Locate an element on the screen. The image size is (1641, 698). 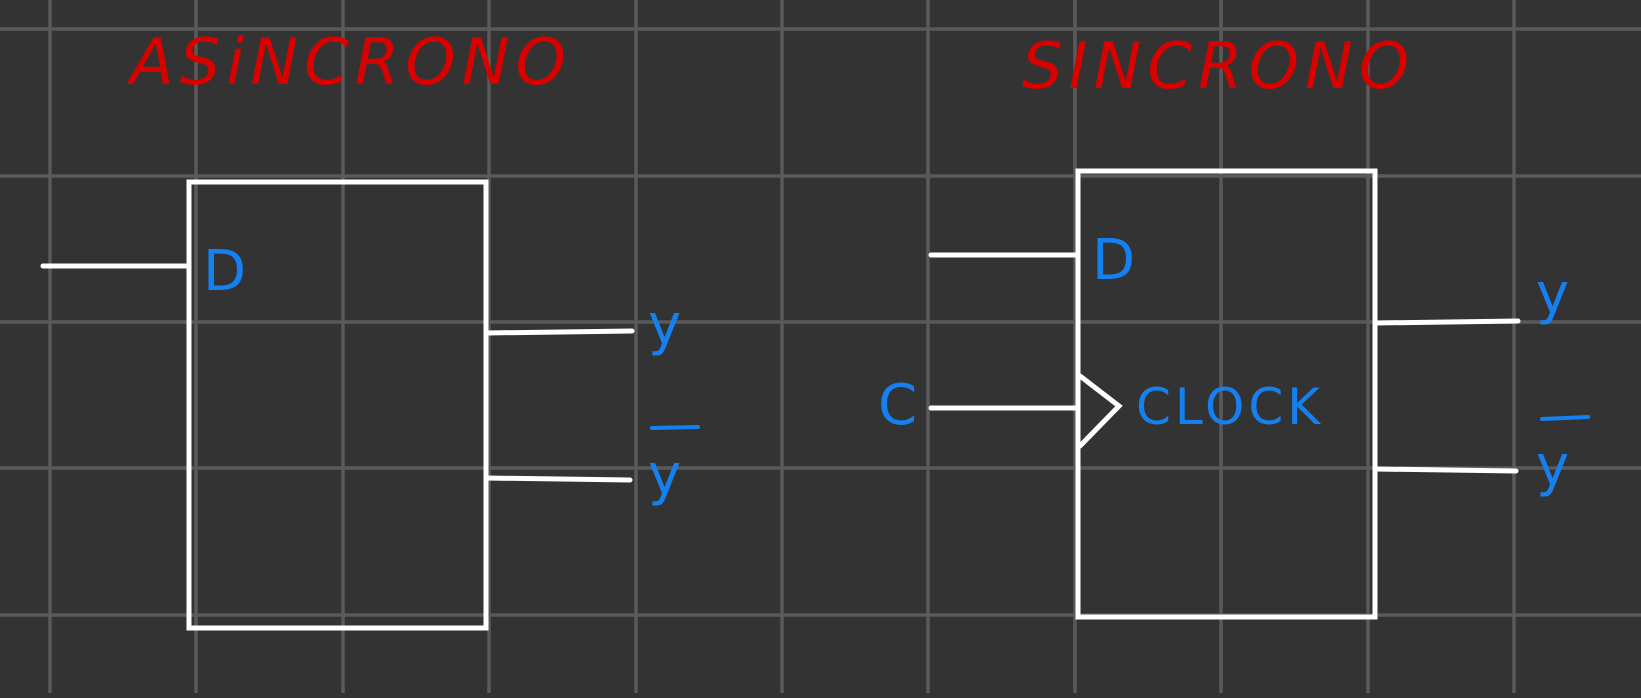
sync-output-y-wire is located at coordinates (1446, 322).